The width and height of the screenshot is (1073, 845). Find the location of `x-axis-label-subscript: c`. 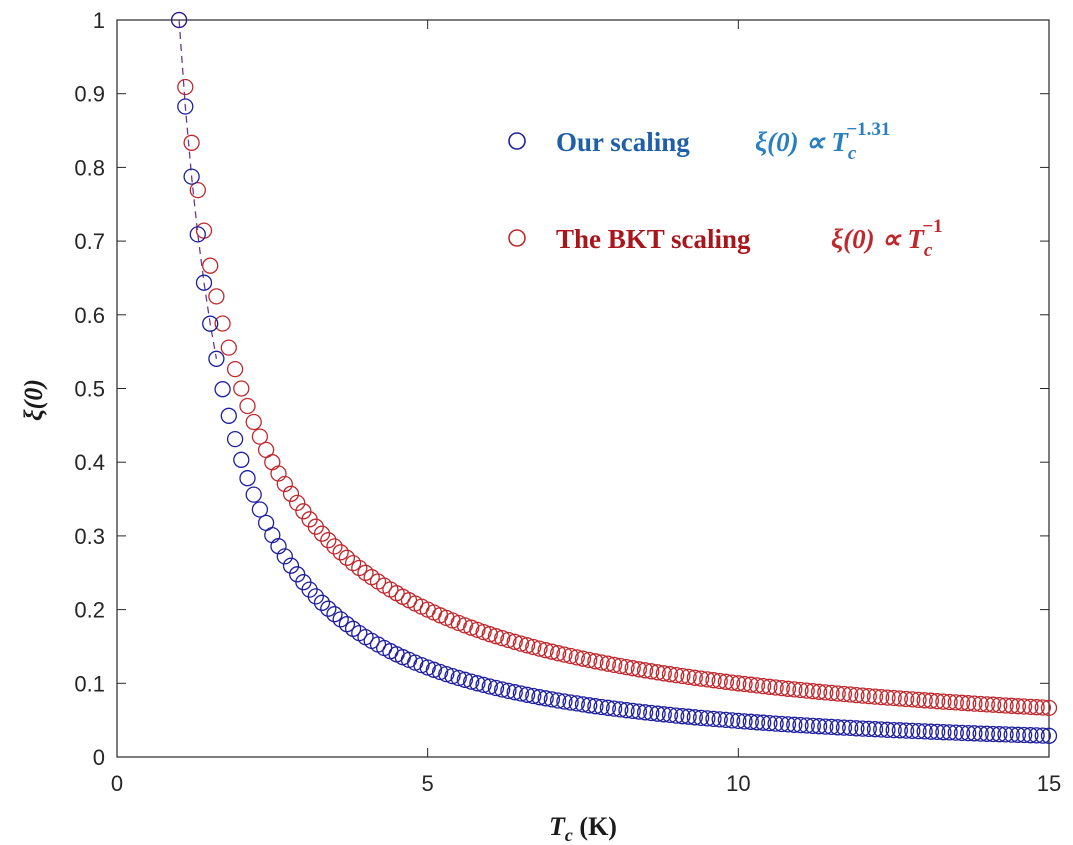

x-axis-label-subscript: c is located at coordinates (569, 835).